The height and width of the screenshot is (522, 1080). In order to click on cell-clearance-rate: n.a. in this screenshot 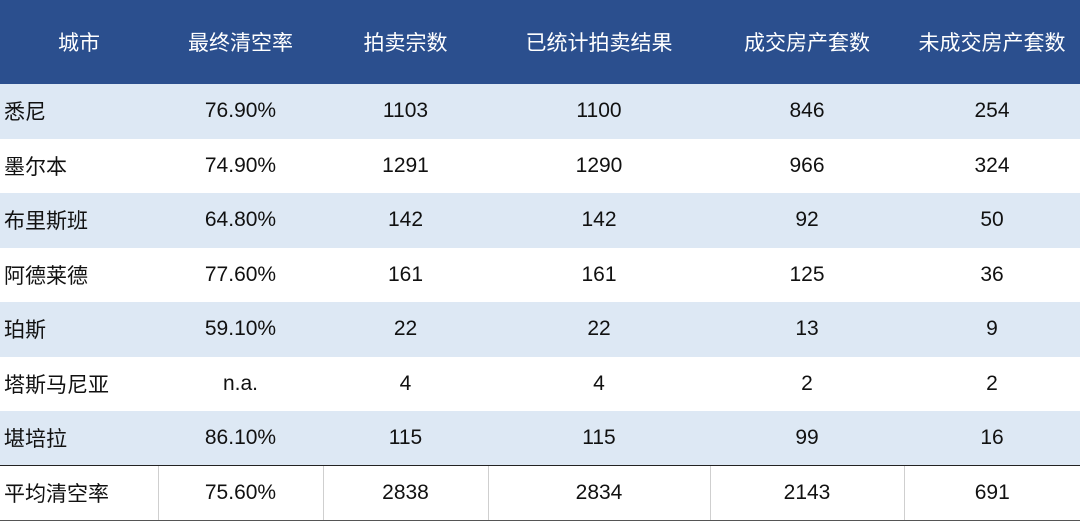, I will do `click(240, 383)`.